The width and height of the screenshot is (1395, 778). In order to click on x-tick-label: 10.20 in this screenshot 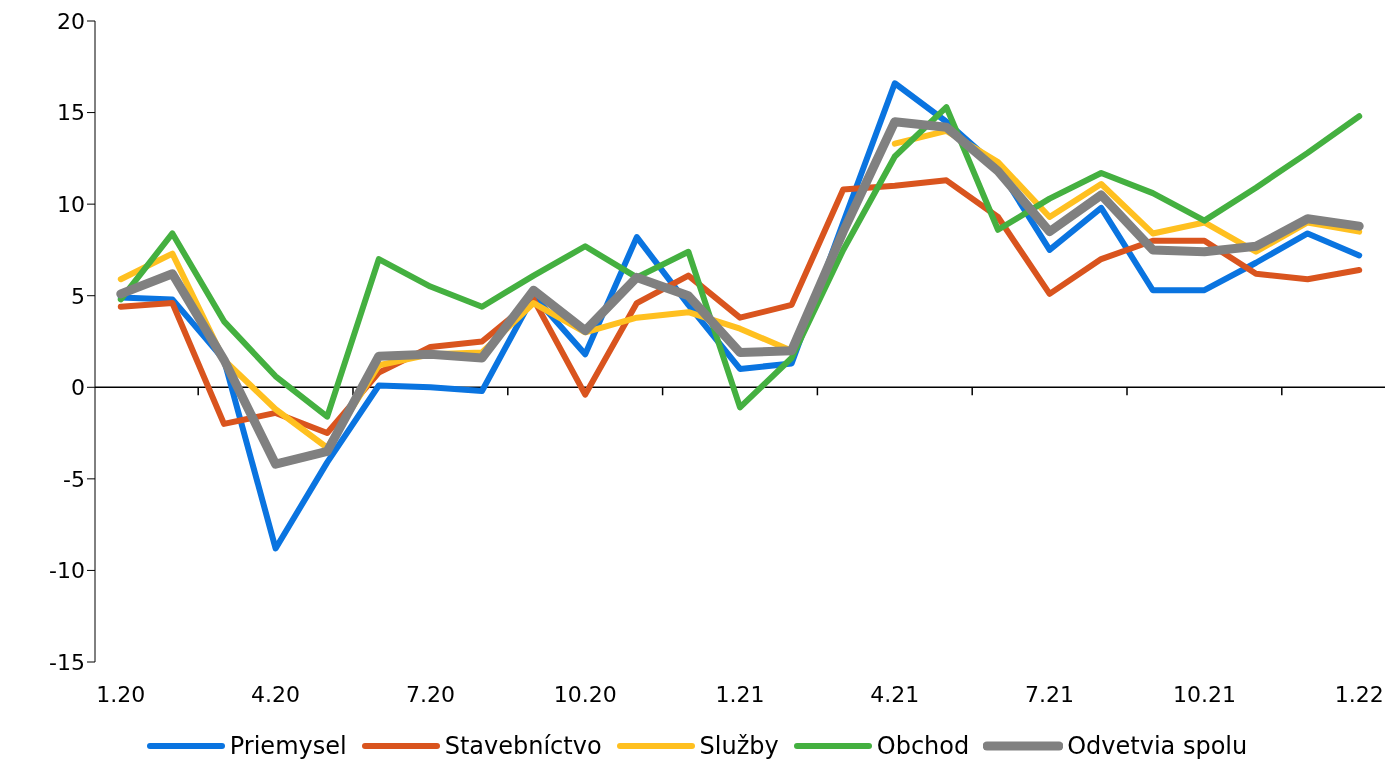, I will do `click(585, 694)`.